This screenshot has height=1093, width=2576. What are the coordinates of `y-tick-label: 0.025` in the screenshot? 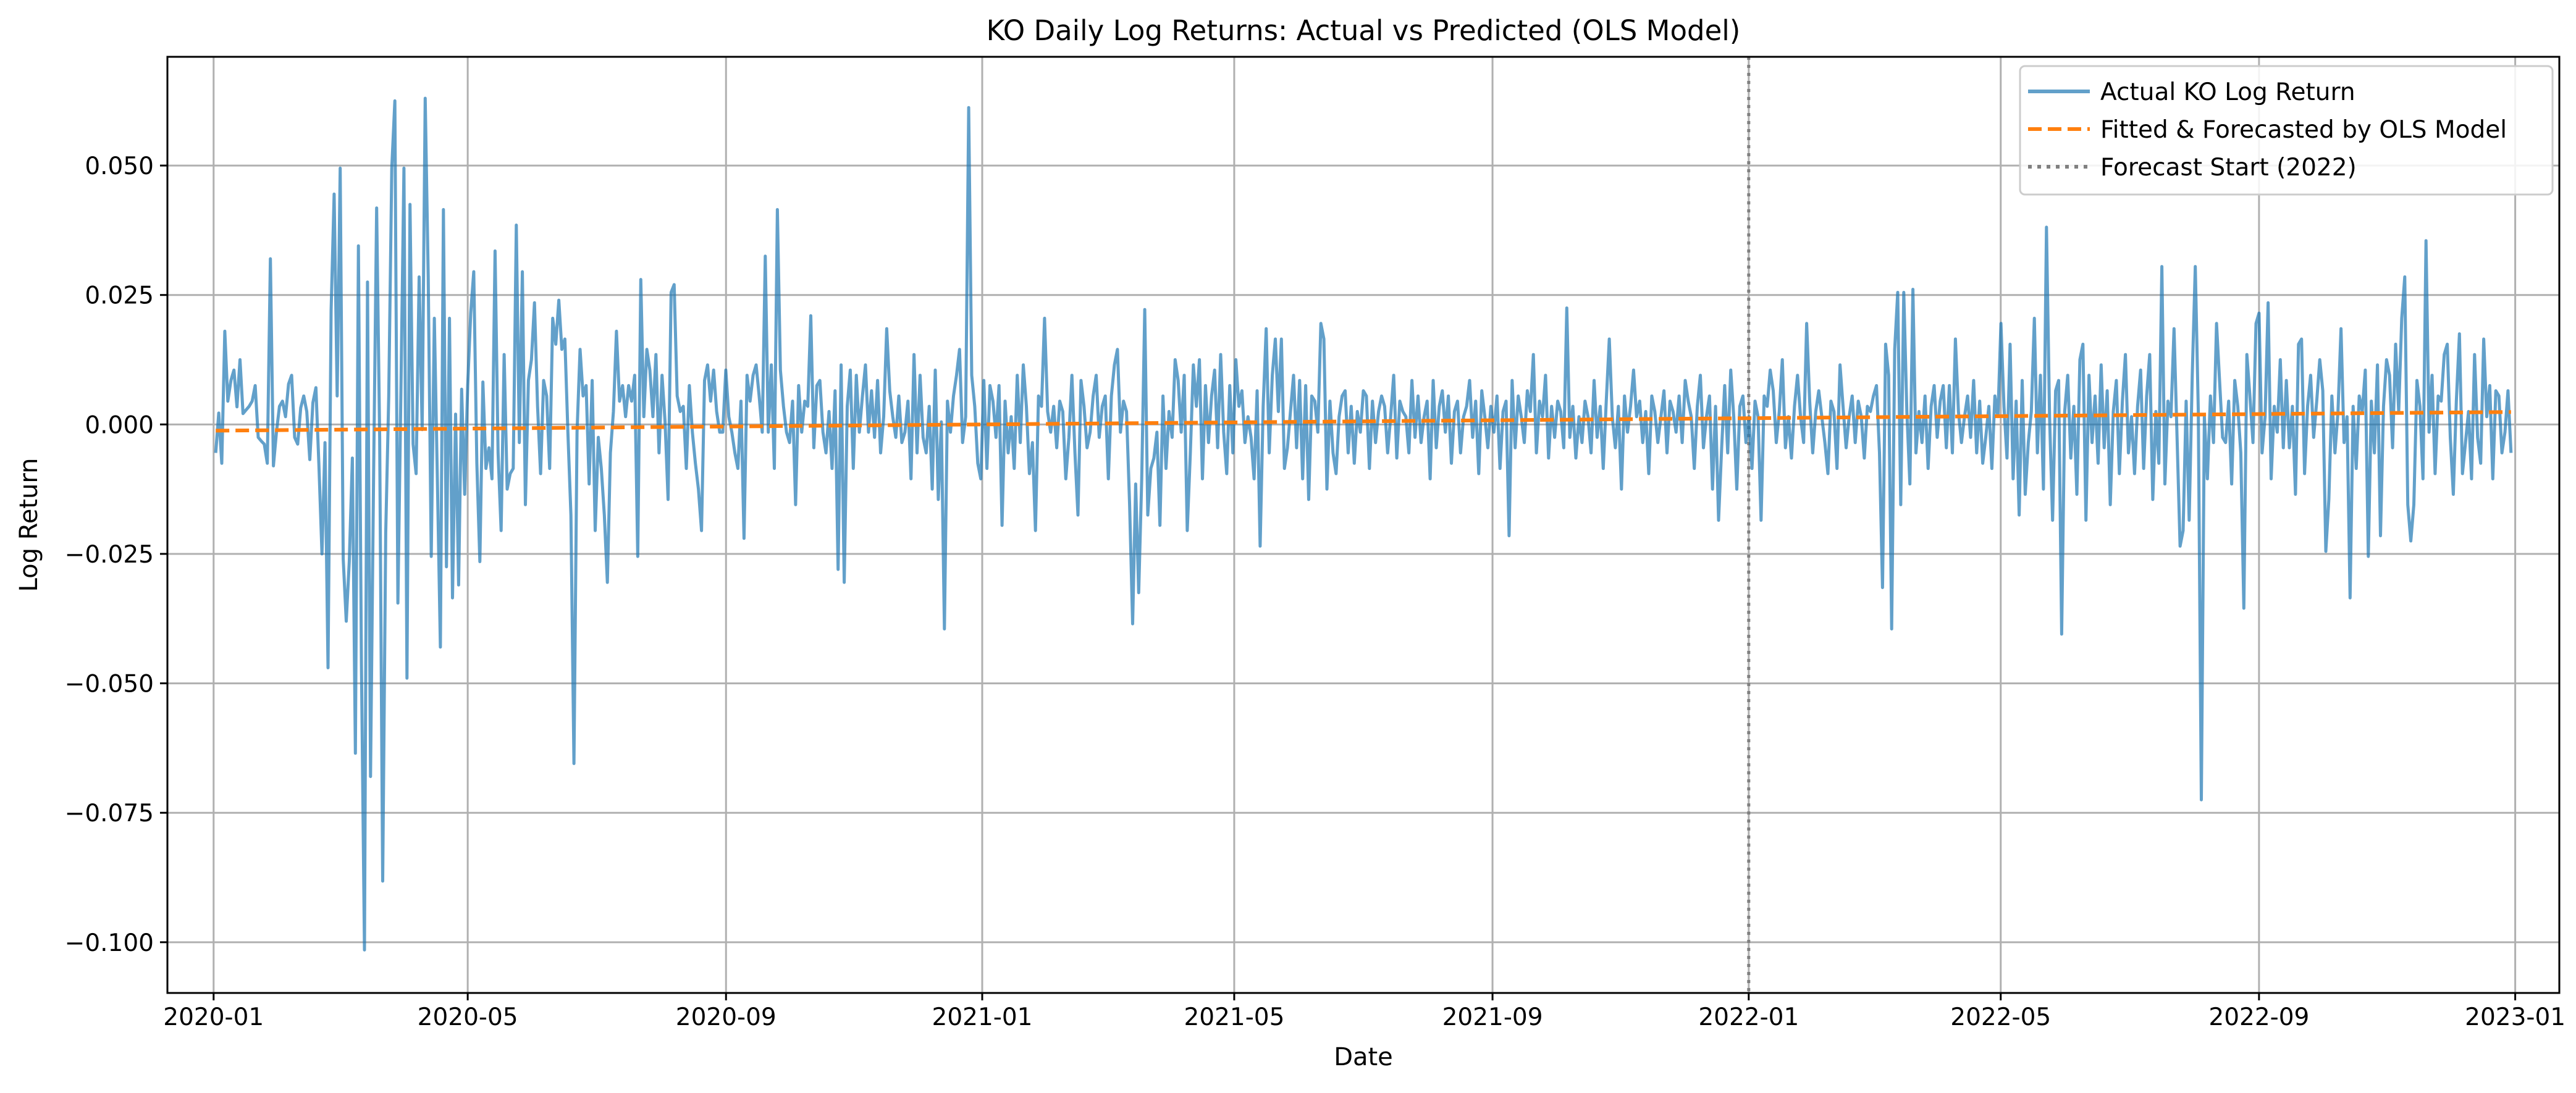 It's located at (119, 296).